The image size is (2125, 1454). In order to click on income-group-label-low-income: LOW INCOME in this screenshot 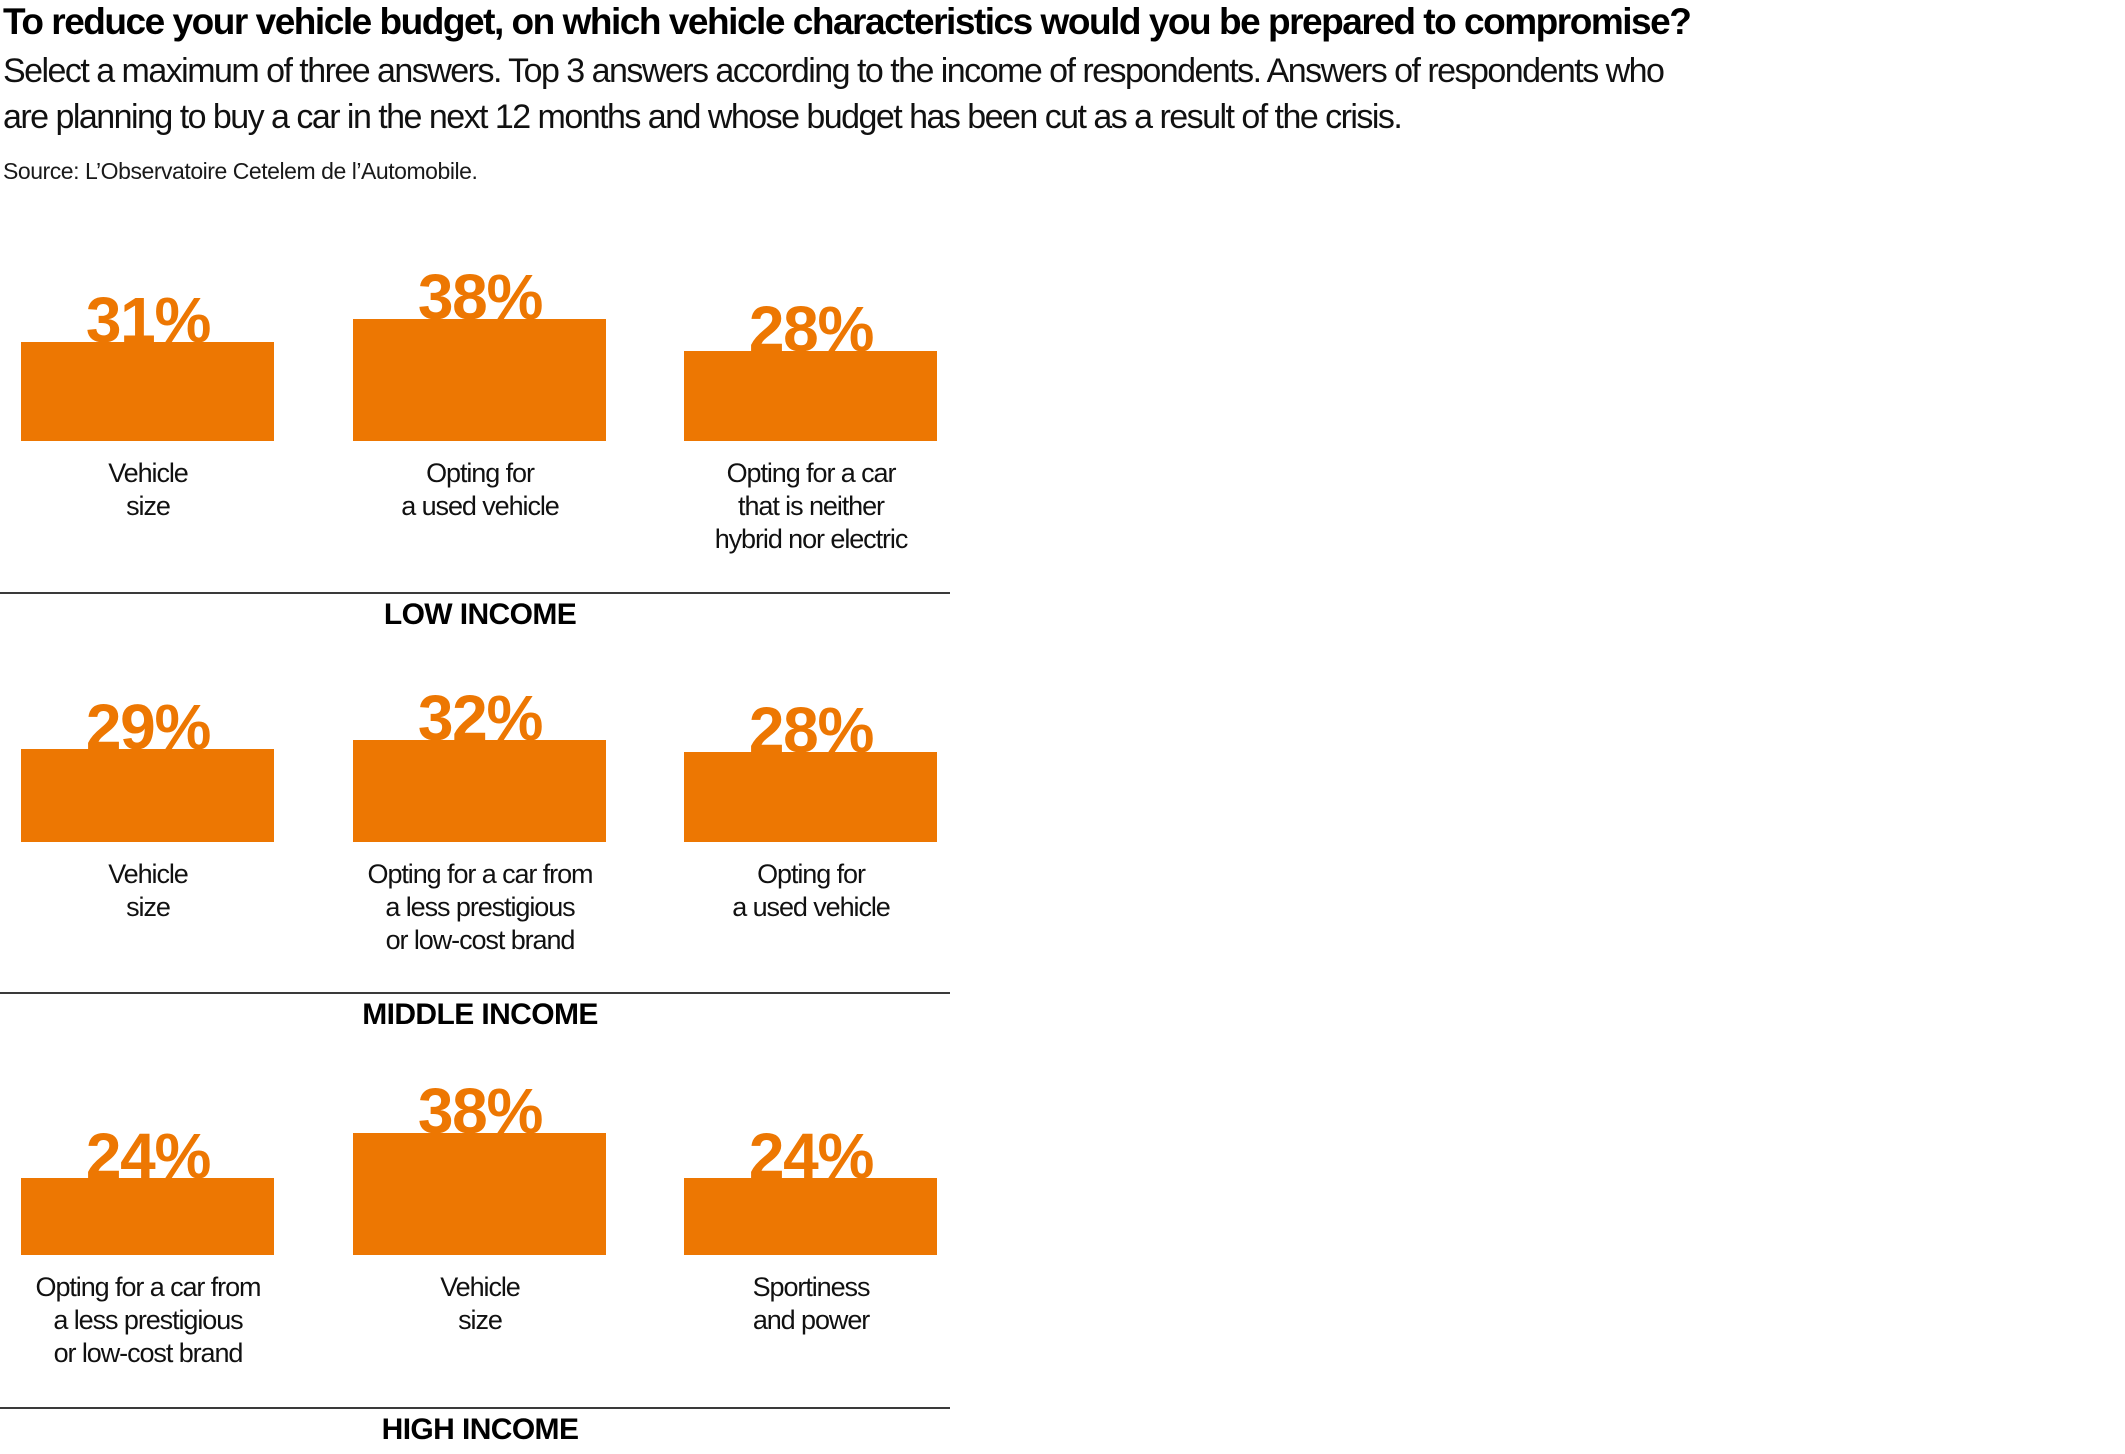, I will do `click(480, 614)`.